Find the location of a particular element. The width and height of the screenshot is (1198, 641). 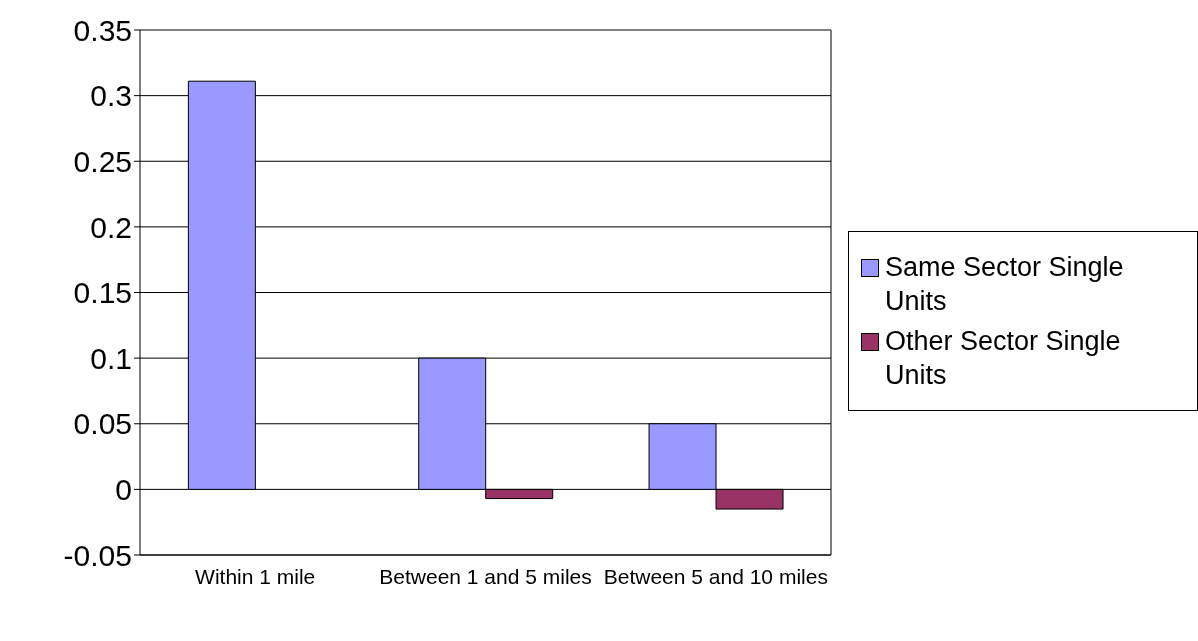

y-tick-label: 0.1 is located at coordinates (111, 358).